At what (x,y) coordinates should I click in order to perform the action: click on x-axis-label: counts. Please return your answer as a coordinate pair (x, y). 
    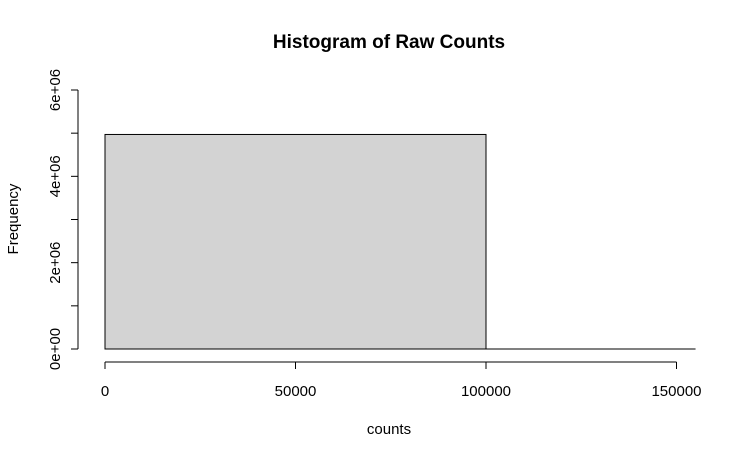
    Looking at the image, I should click on (389, 429).